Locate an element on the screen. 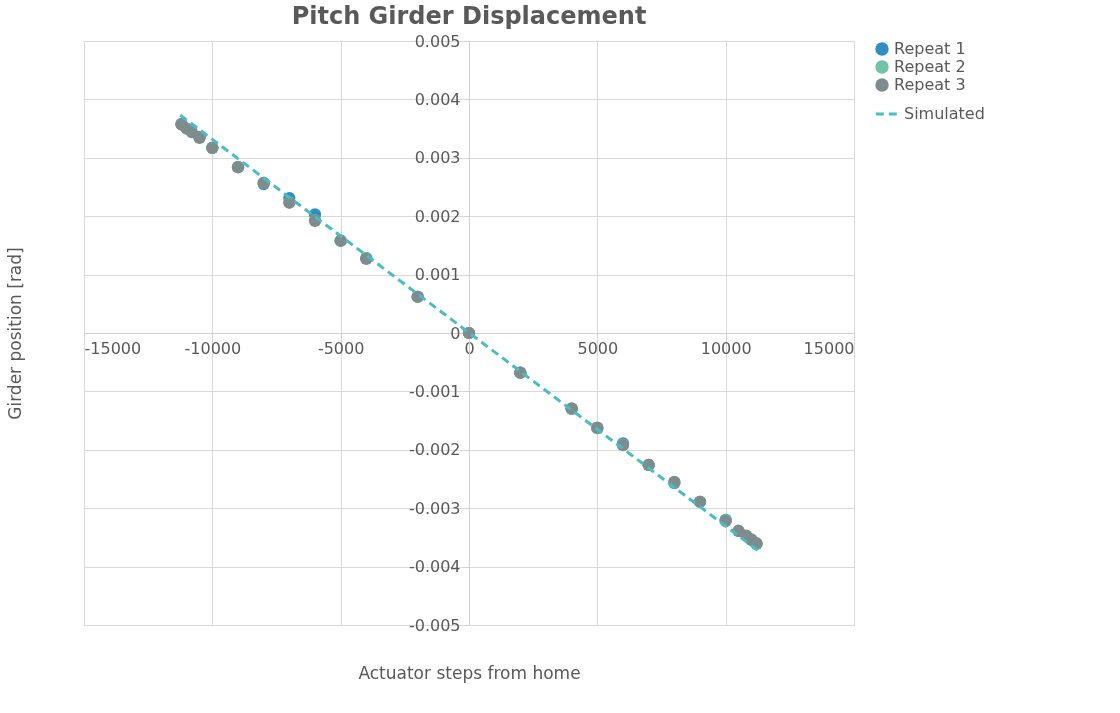 This screenshot has width=1120, height=713. x-axis-title: Actuator steps from home is located at coordinates (469, 672).